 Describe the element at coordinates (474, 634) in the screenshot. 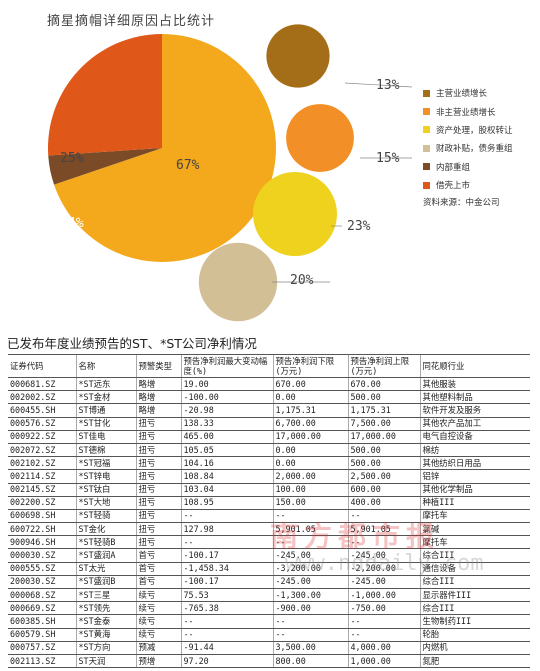

I see `table-cell: 轮胎` at that location.